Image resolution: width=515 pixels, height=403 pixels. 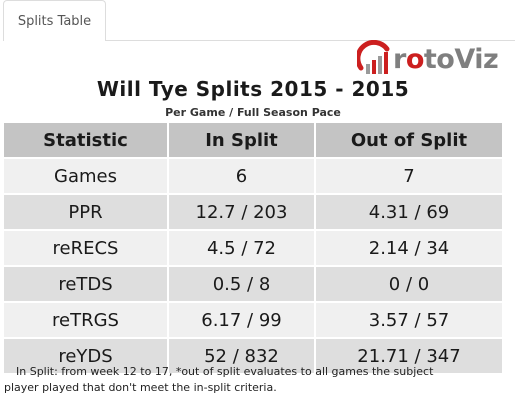 I want to click on cell-statistic: reYDS, so click(x=86, y=355).